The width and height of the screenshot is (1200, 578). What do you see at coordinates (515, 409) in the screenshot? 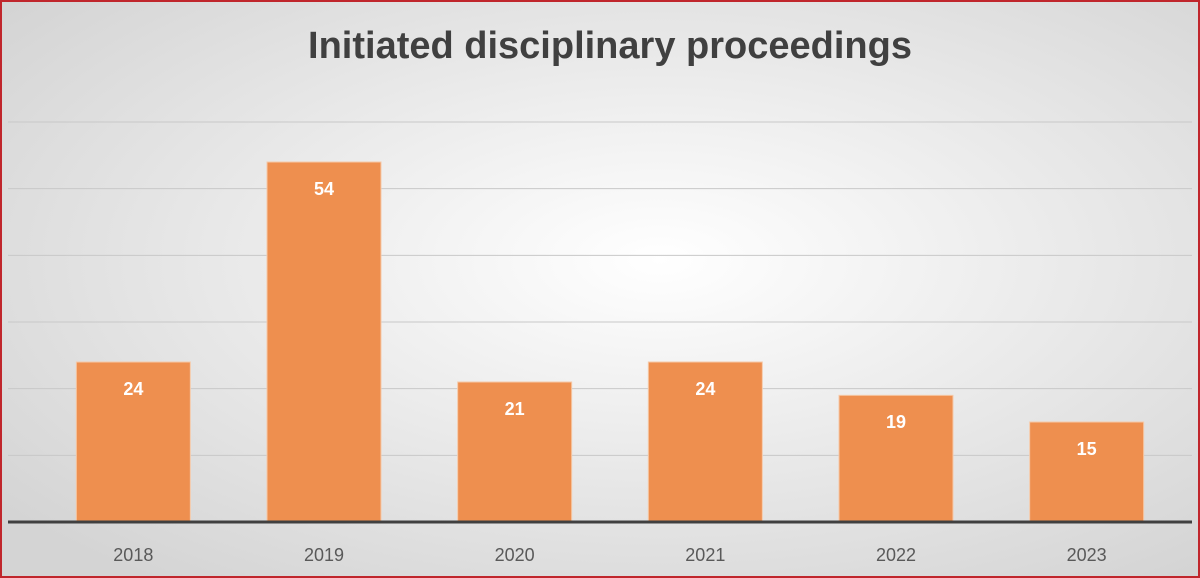
I see `data-label: 21` at bounding box center [515, 409].